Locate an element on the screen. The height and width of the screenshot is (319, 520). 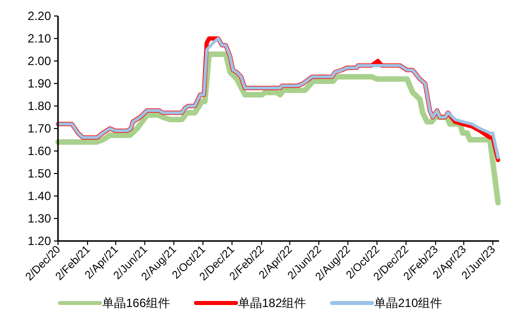
y-tick-label: 2.20 is located at coordinates (40, 16).